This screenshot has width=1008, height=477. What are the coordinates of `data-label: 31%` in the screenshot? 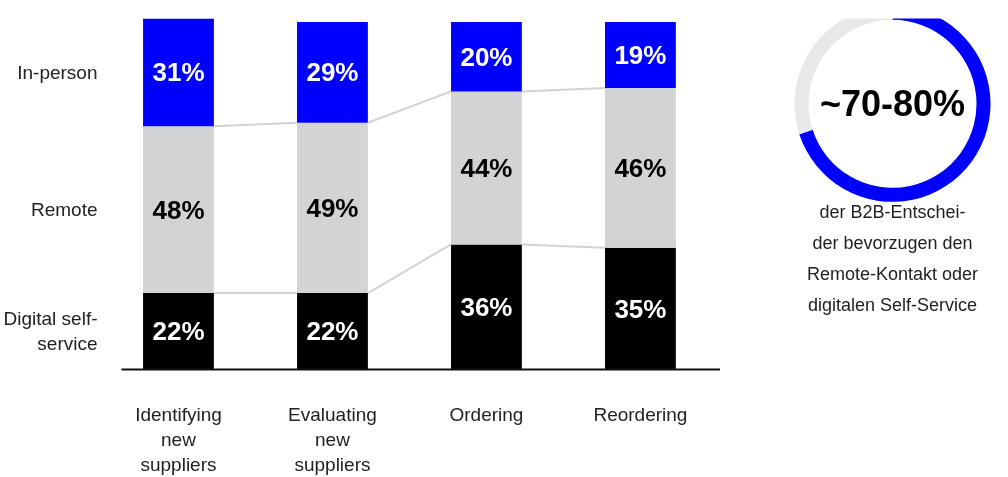 It's located at (178, 72).